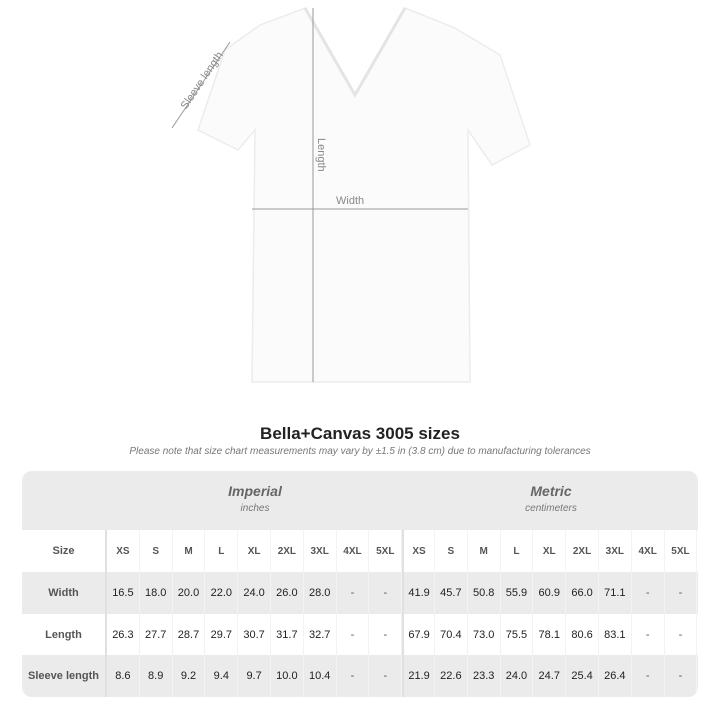  What do you see at coordinates (123, 634) in the screenshot?
I see `imperial-value-cell: 26.3` at bounding box center [123, 634].